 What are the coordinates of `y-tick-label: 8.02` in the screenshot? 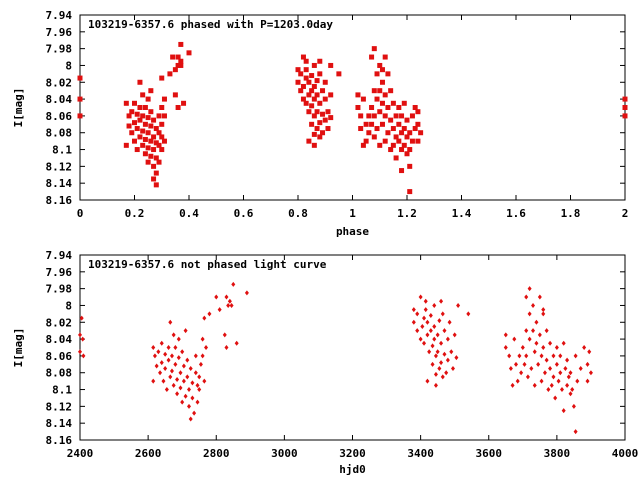 It's located at (59, 82).